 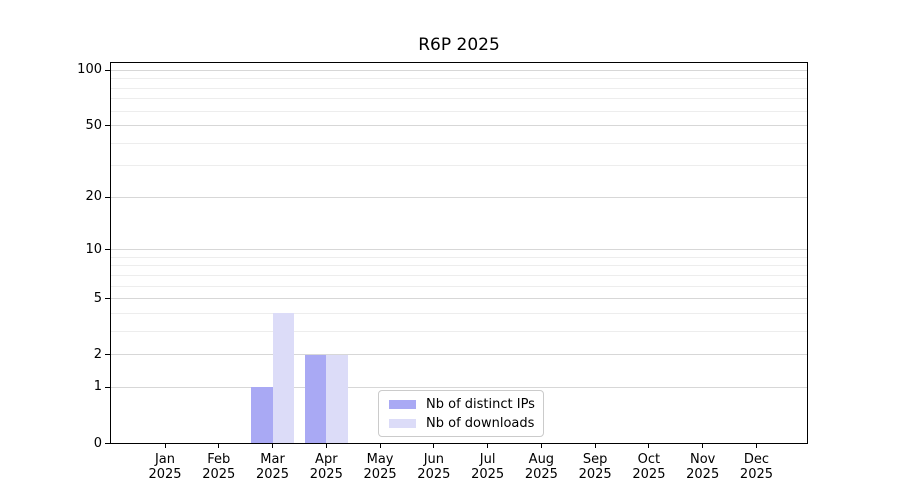 I want to click on x-tick-label-sep-2025: Sep 2025, so click(x=595, y=467).